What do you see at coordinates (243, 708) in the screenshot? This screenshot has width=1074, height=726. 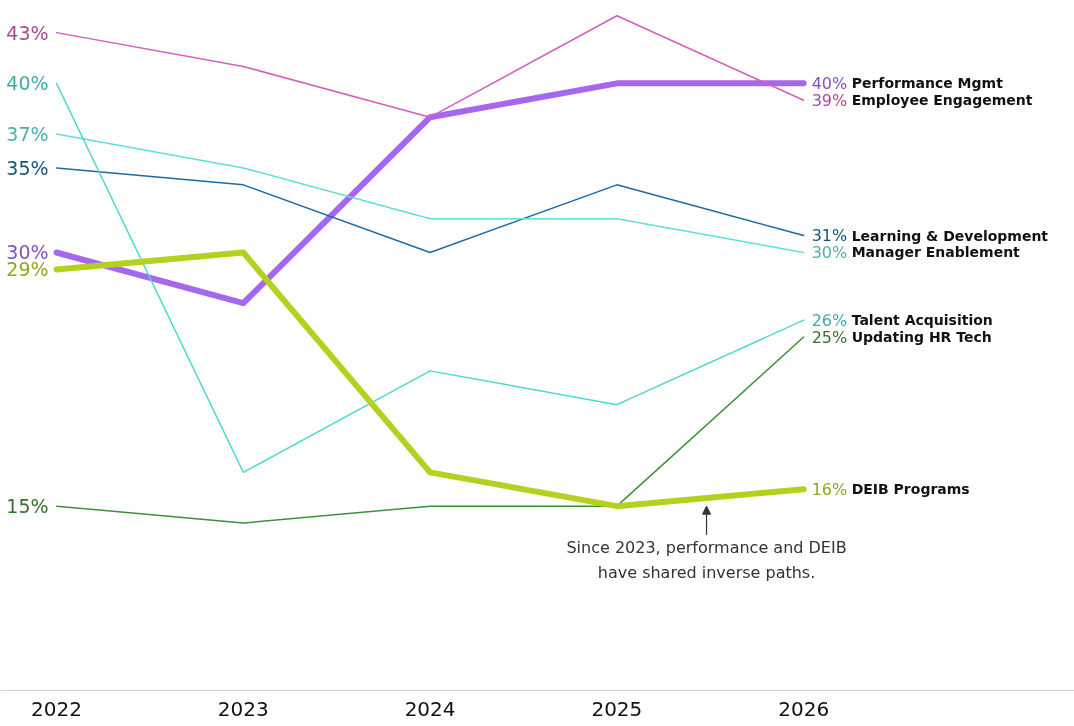 I see `x-tick-label: 2023` at bounding box center [243, 708].